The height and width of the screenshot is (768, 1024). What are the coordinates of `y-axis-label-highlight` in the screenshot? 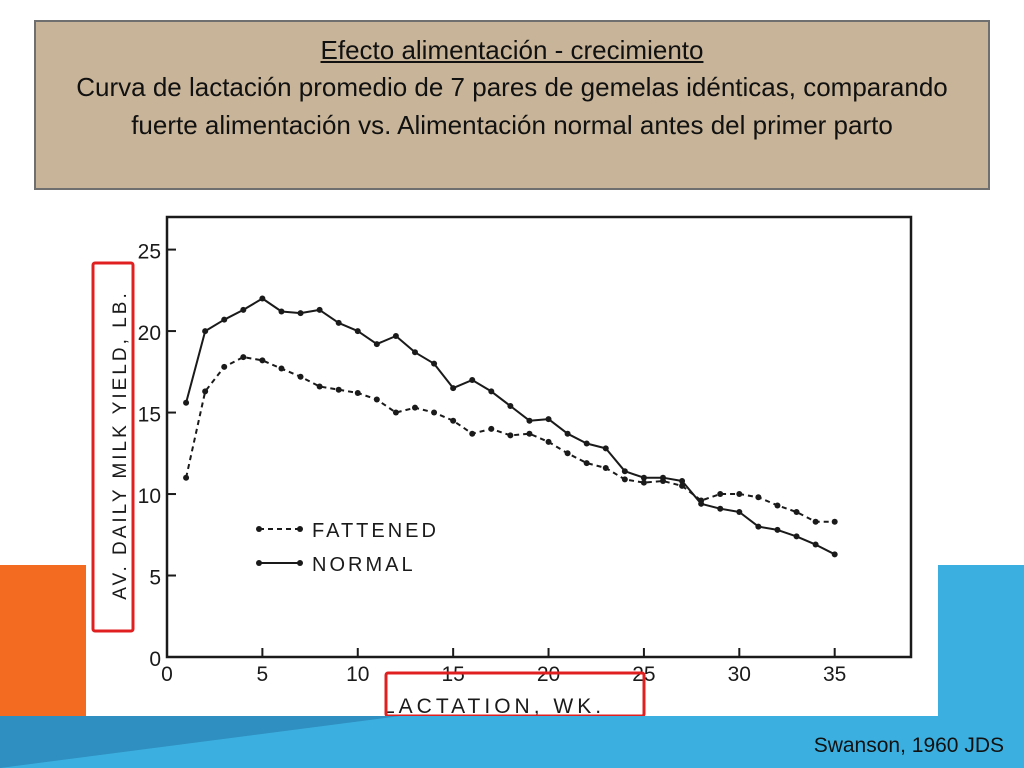 It's located at (113, 447).